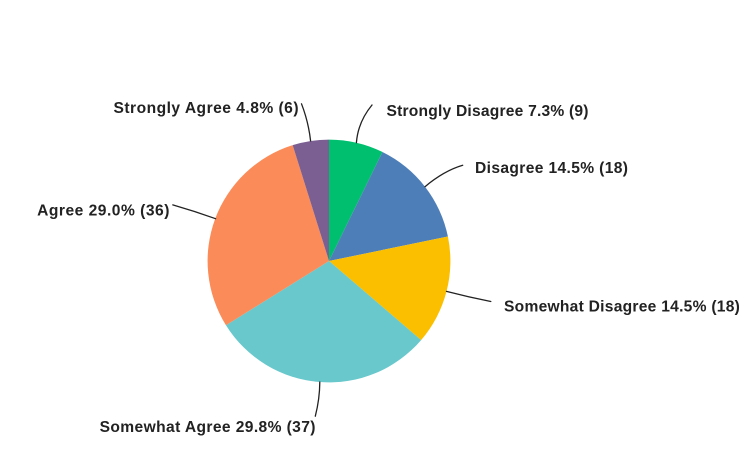 This screenshot has height=463, width=754. Describe the element at coordinates (207, 108) in the screenshot. I see `svg-text: Strongly Agree 4.8% (6)` at that location.